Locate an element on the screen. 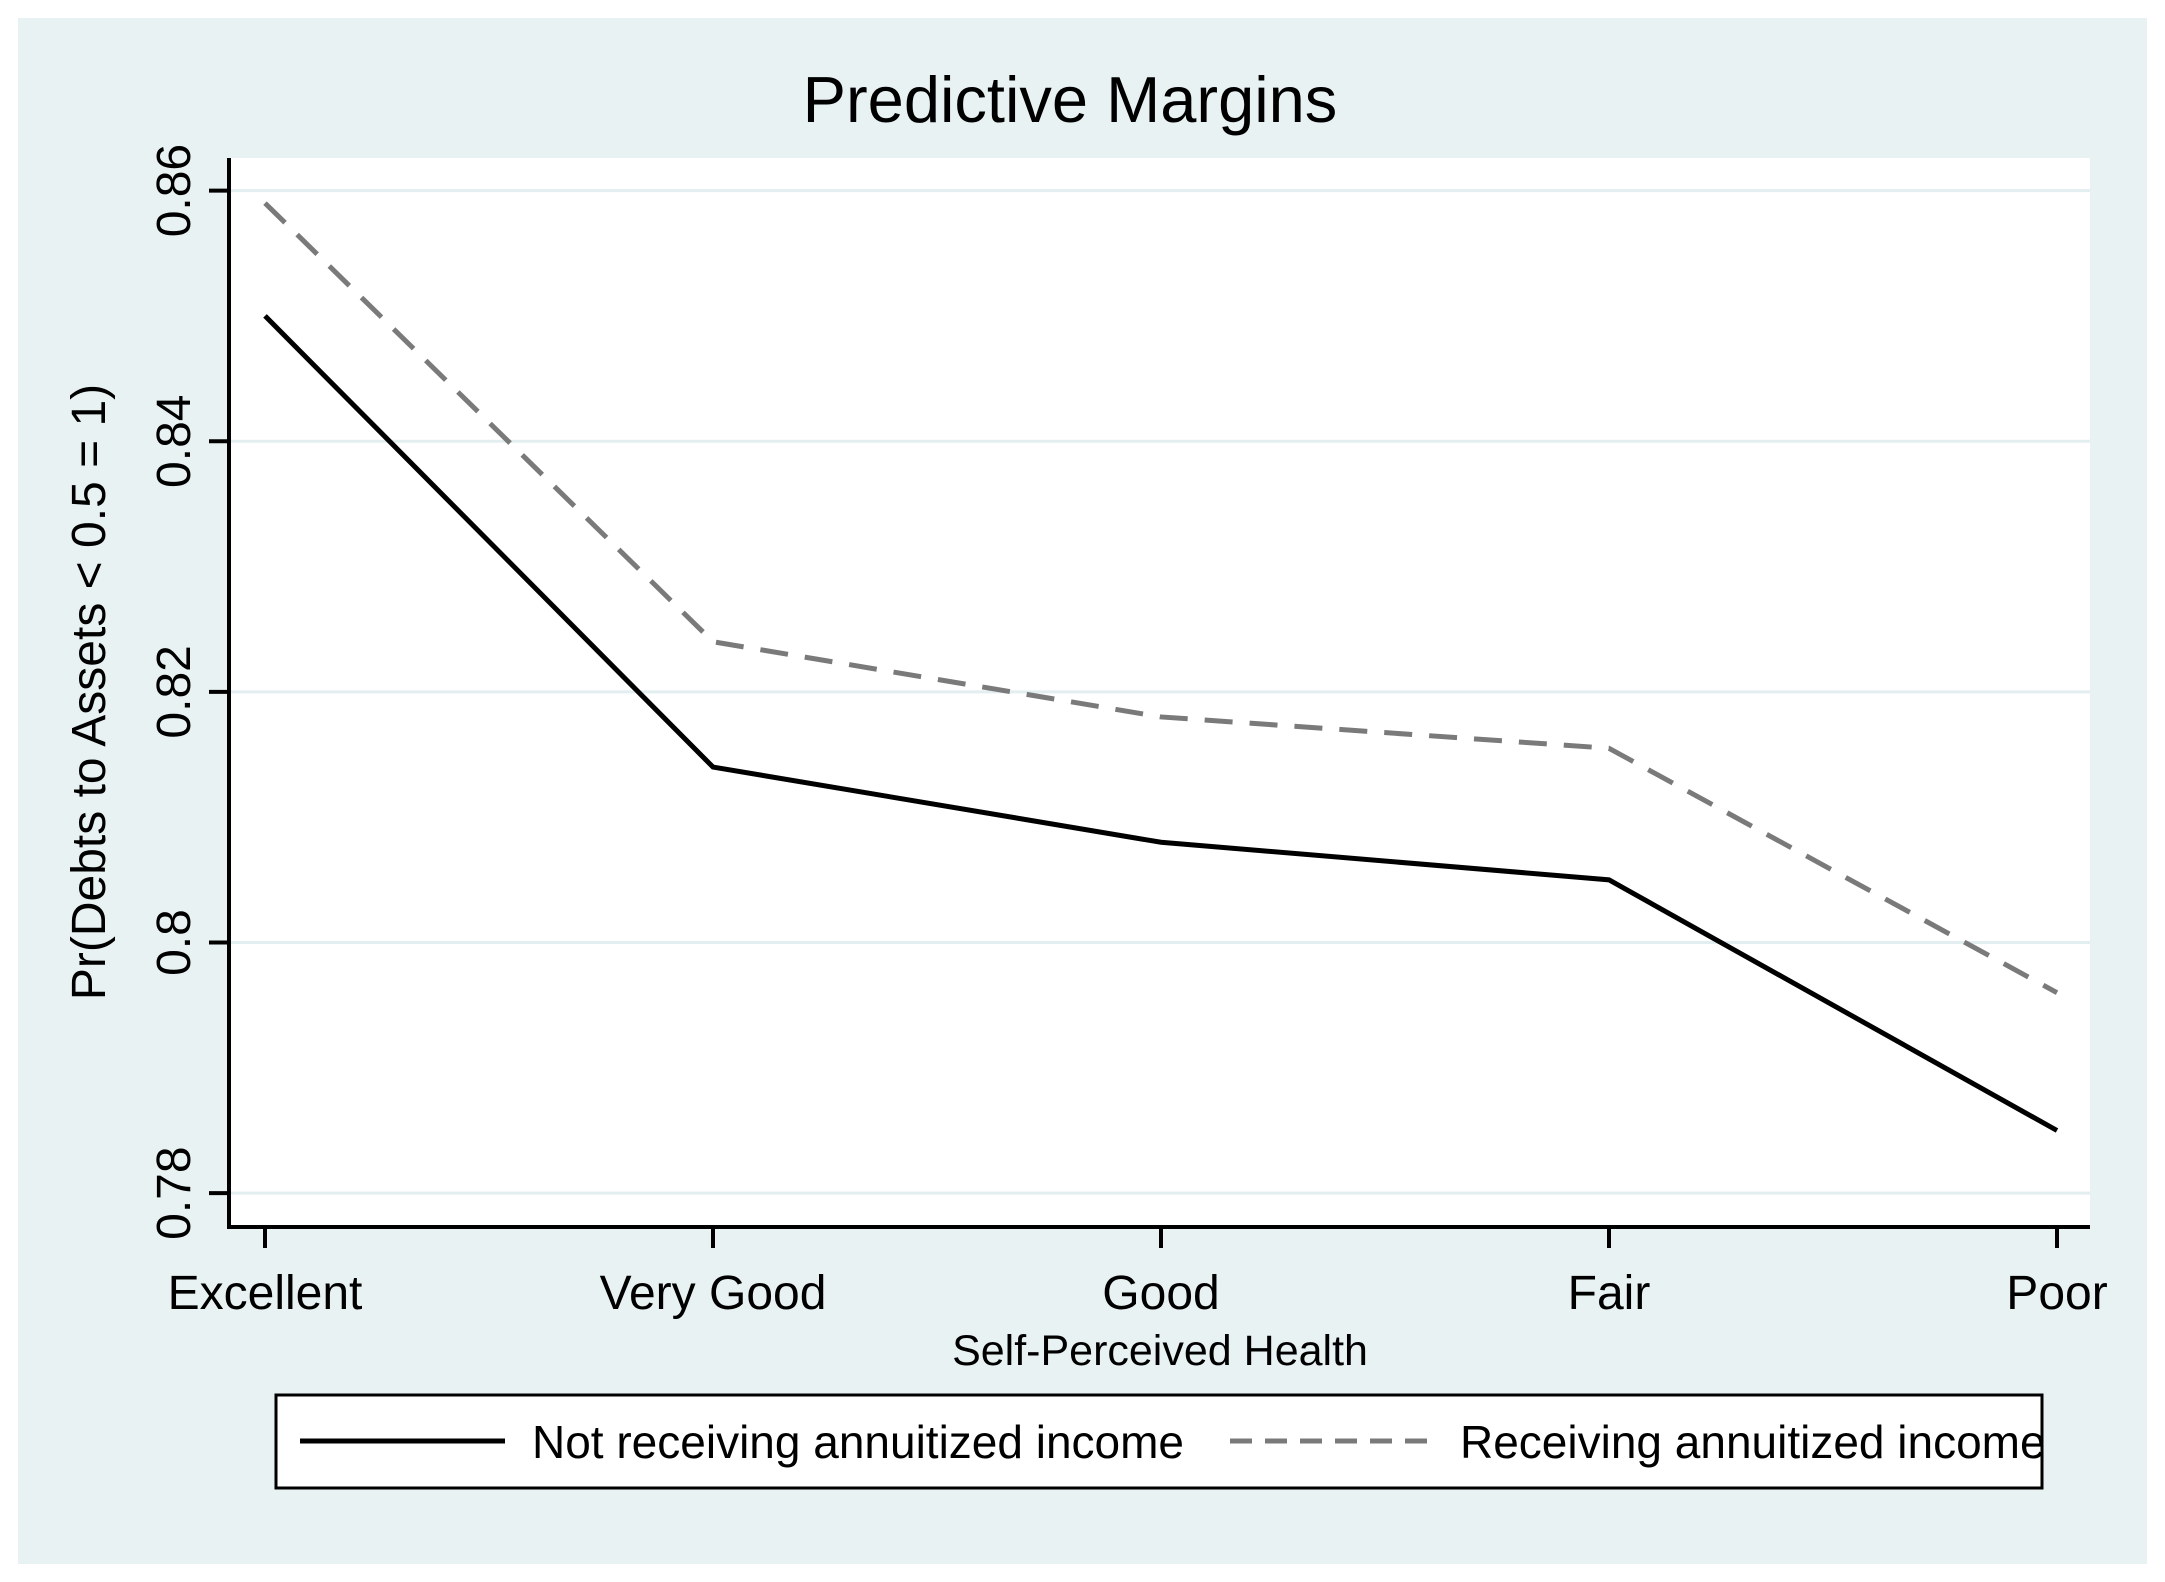 Image resolution: width=2165 pixels, height=1582 pixels. x-tick-label: Very Good is located at coordinates (713, 1293).